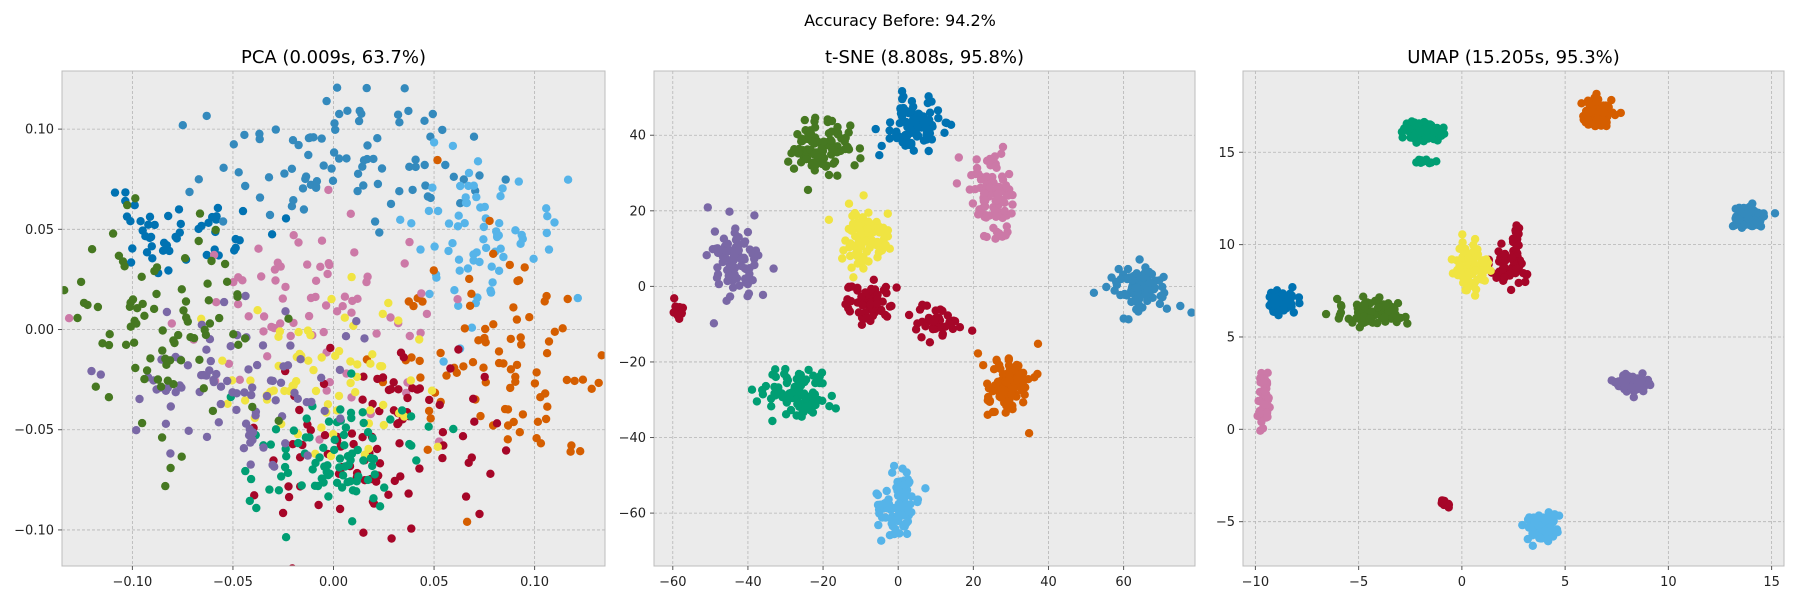 The image size is (1800, 604). What do you see at coordinates (34, 430) in the screenshot?
I see `y-tick-label: −0.05` at bounding box center [34, 430].